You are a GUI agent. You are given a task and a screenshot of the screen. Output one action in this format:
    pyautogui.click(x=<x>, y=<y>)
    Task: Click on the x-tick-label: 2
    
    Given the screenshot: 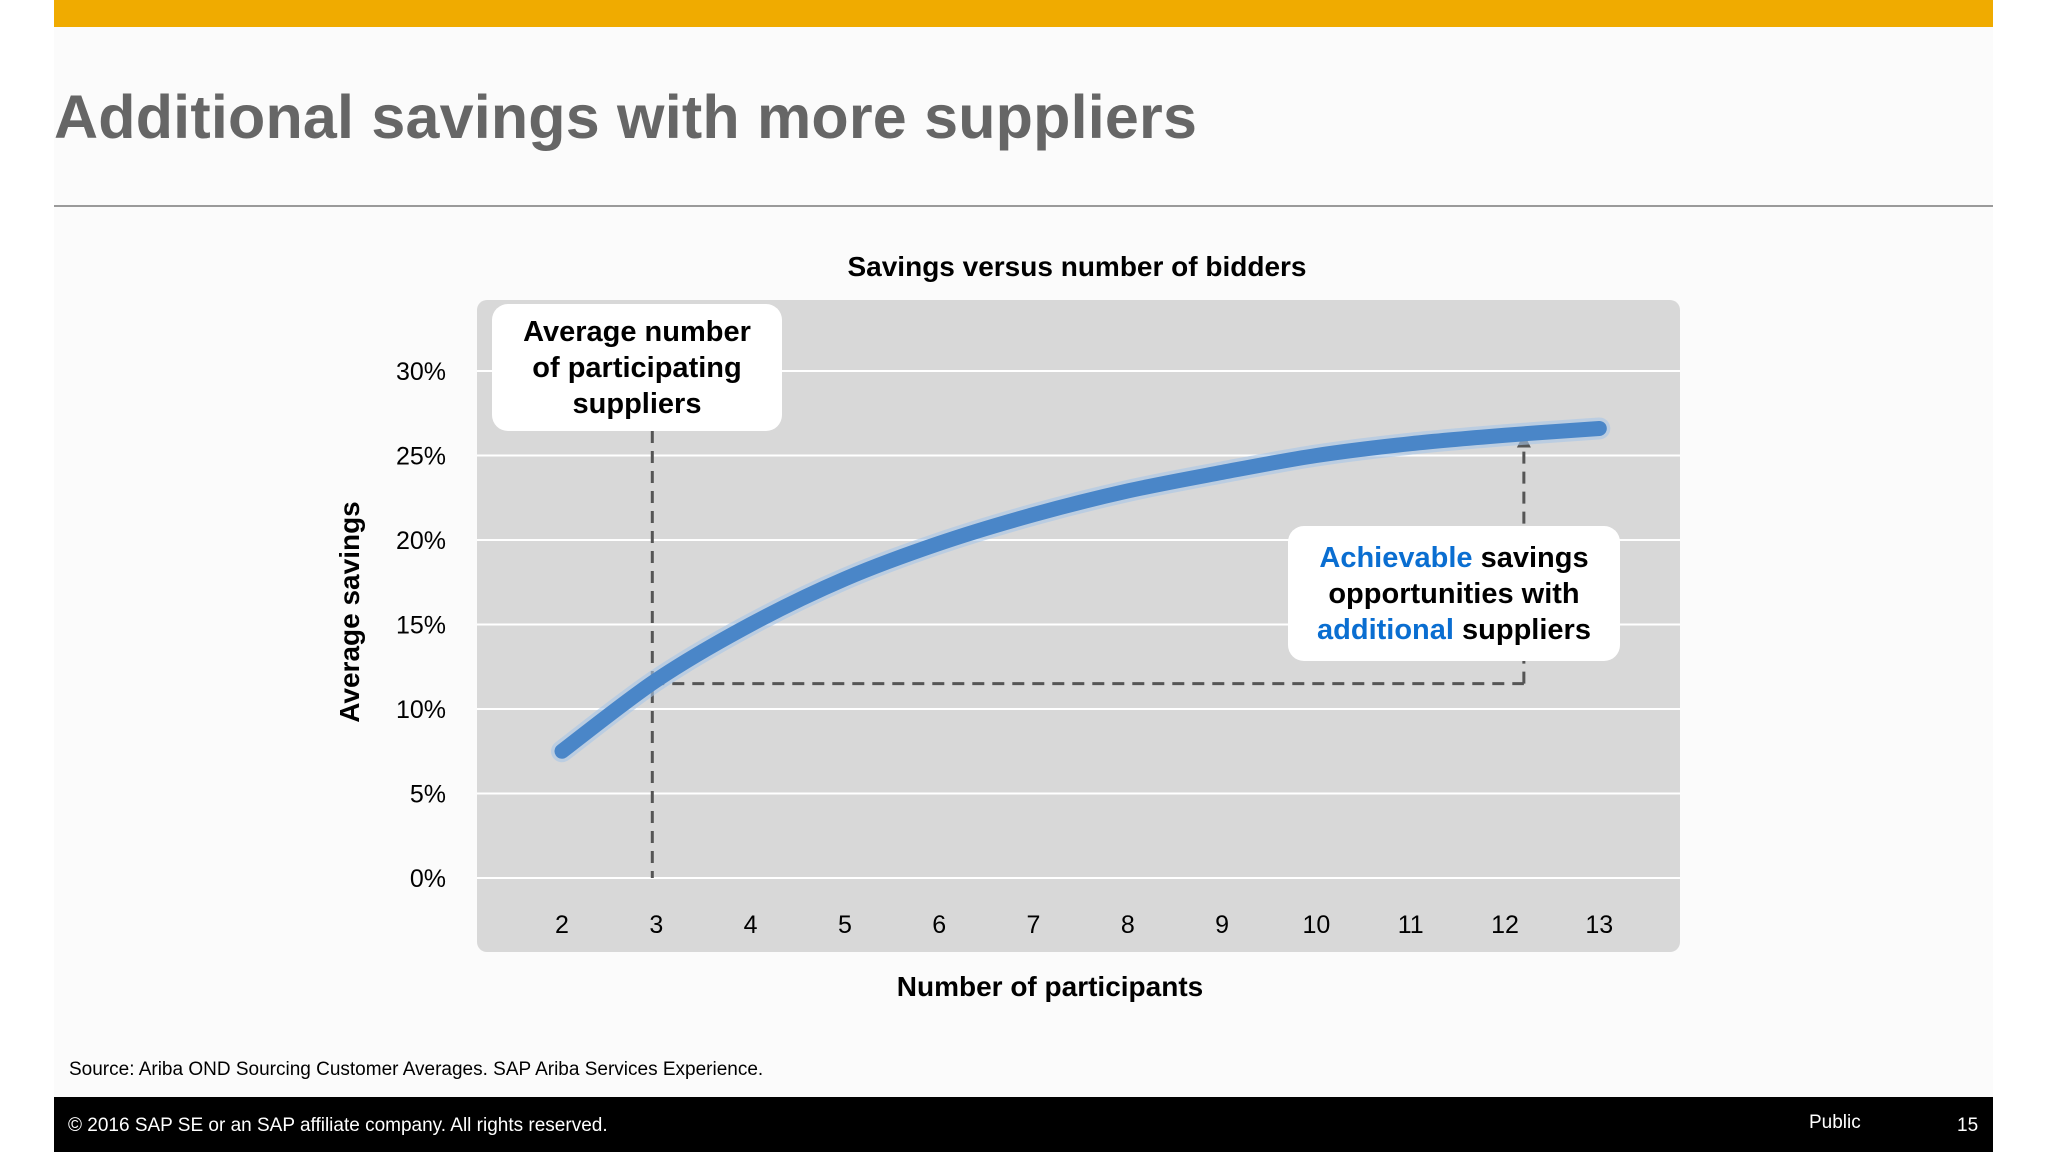 What is the action you would take?
    pyautogui.click(x=562, y=925)
    